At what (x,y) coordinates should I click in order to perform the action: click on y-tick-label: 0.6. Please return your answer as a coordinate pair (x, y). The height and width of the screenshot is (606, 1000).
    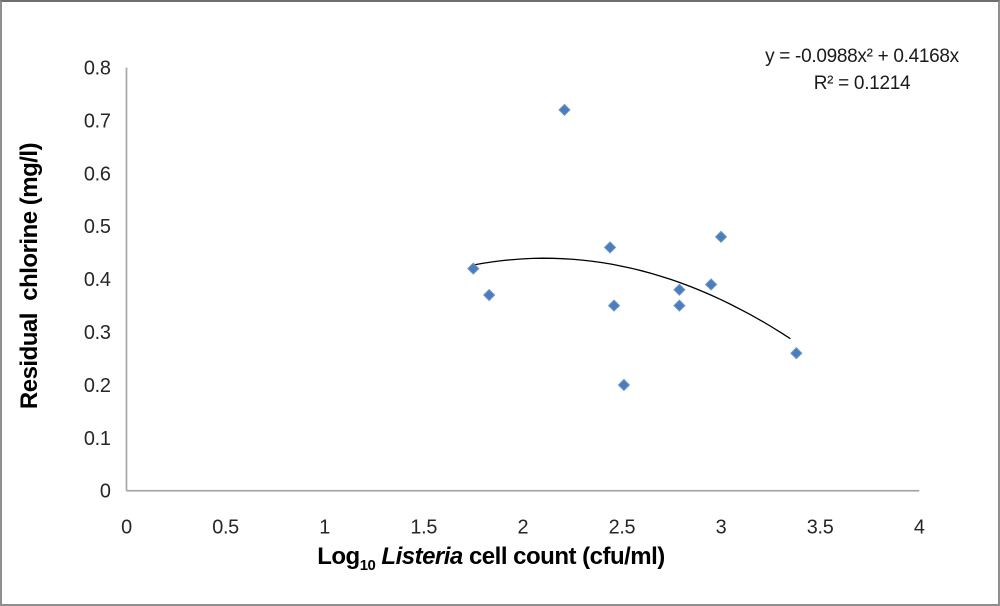
    Looking at the image, I should click on (97, 174).